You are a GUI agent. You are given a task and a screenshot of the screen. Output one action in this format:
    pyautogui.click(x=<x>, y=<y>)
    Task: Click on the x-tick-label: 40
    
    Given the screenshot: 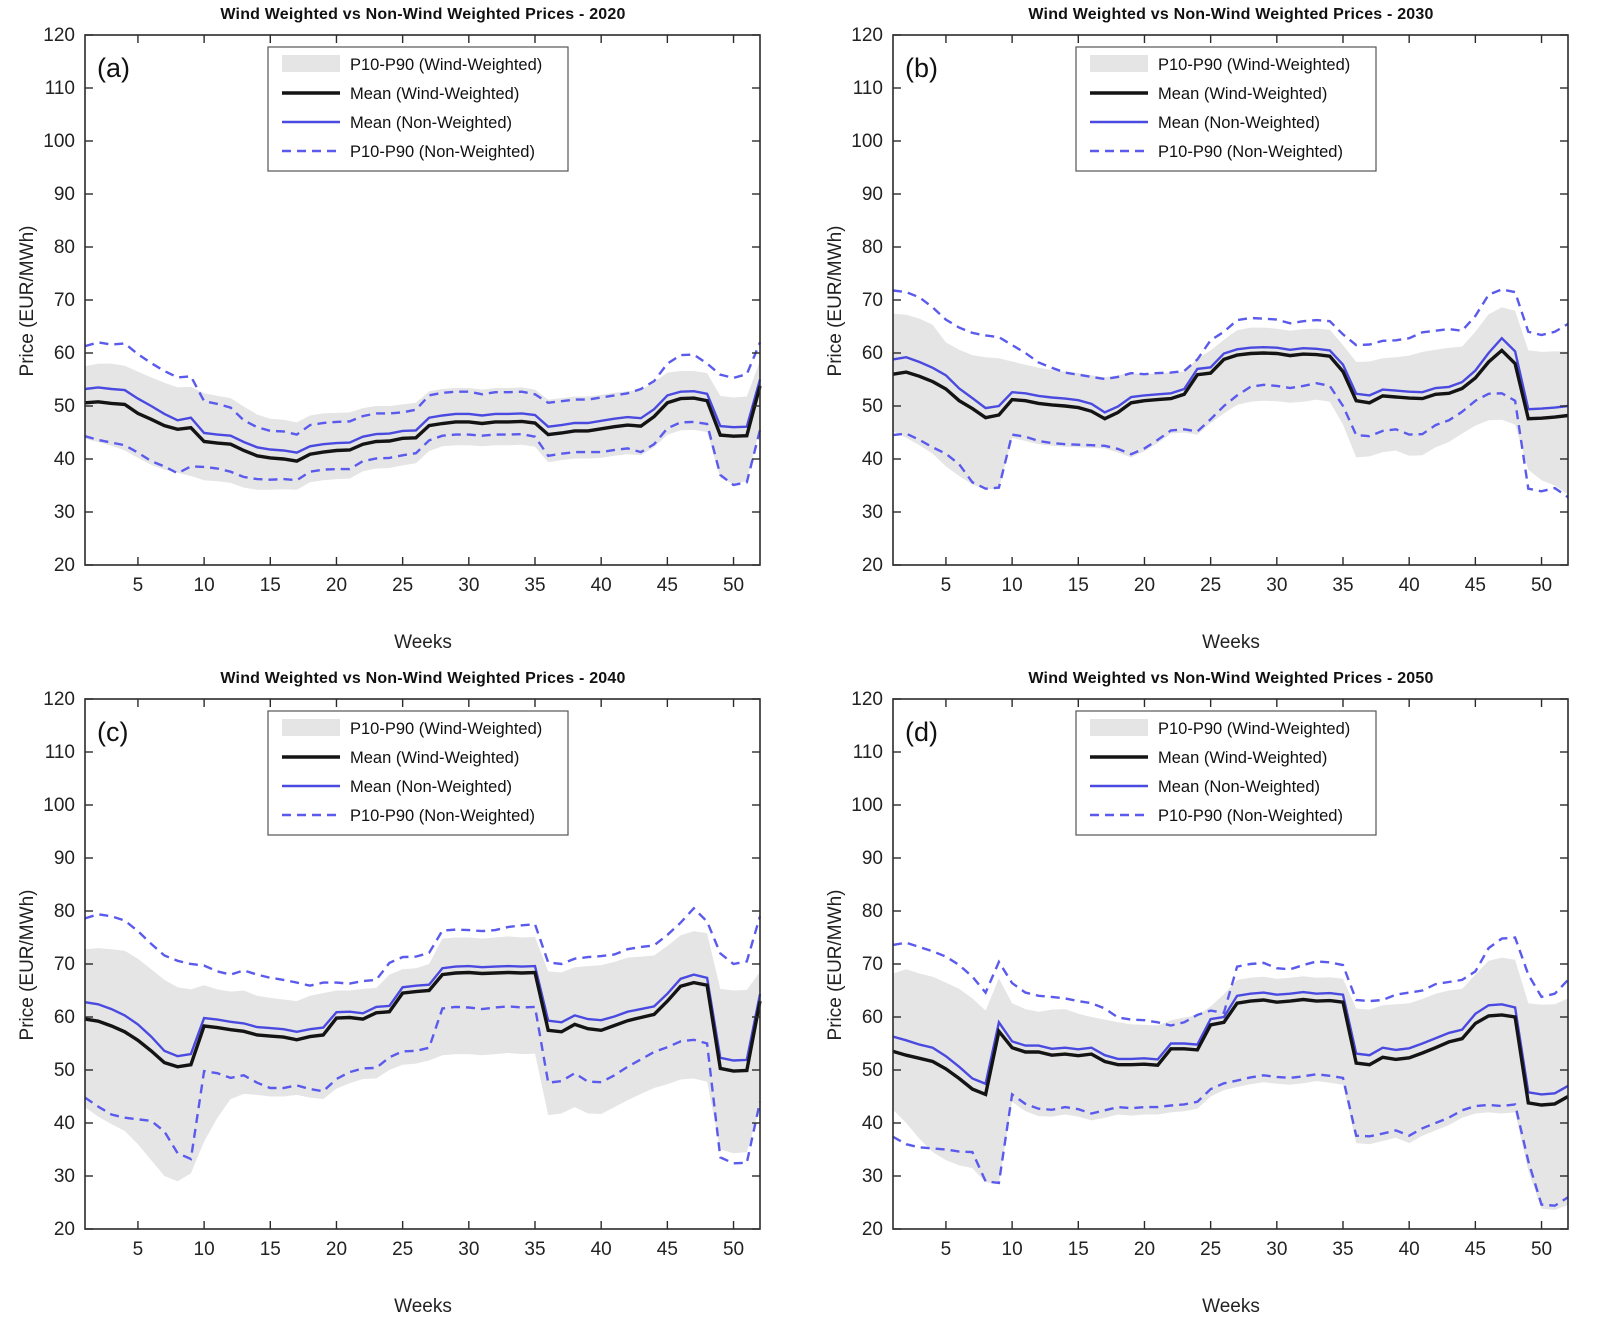 What is the action you would take?
    pyautogui.click(x=1409, y=1249)
    